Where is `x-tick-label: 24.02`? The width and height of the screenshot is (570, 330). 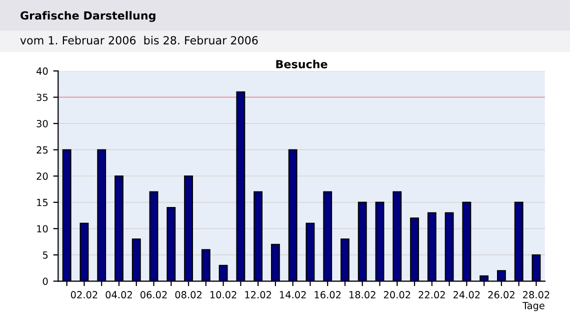
x-tick-label: 24.02 is located at coordinates (466, 294).